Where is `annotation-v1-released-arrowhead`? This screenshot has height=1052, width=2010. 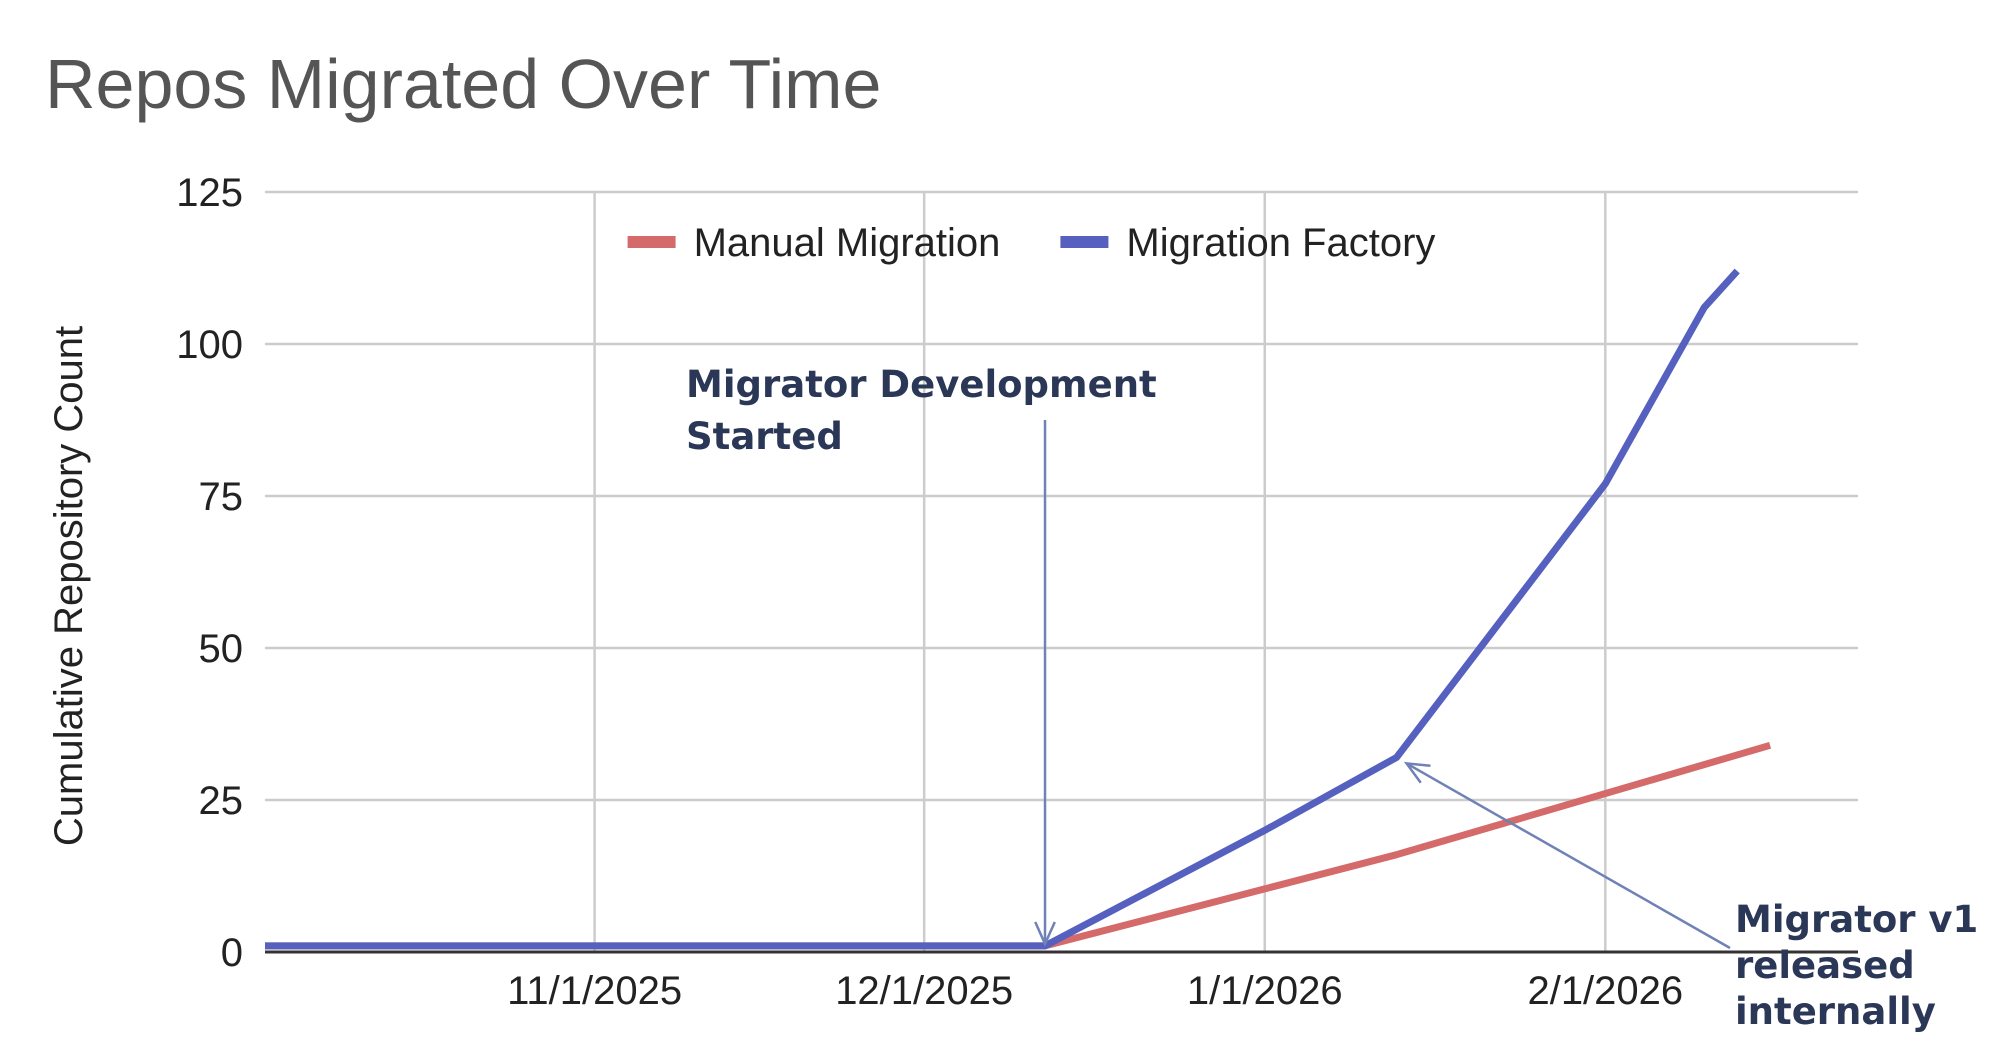
annotation-v1-released-arrowhead is located at coordinates (1417, 772).